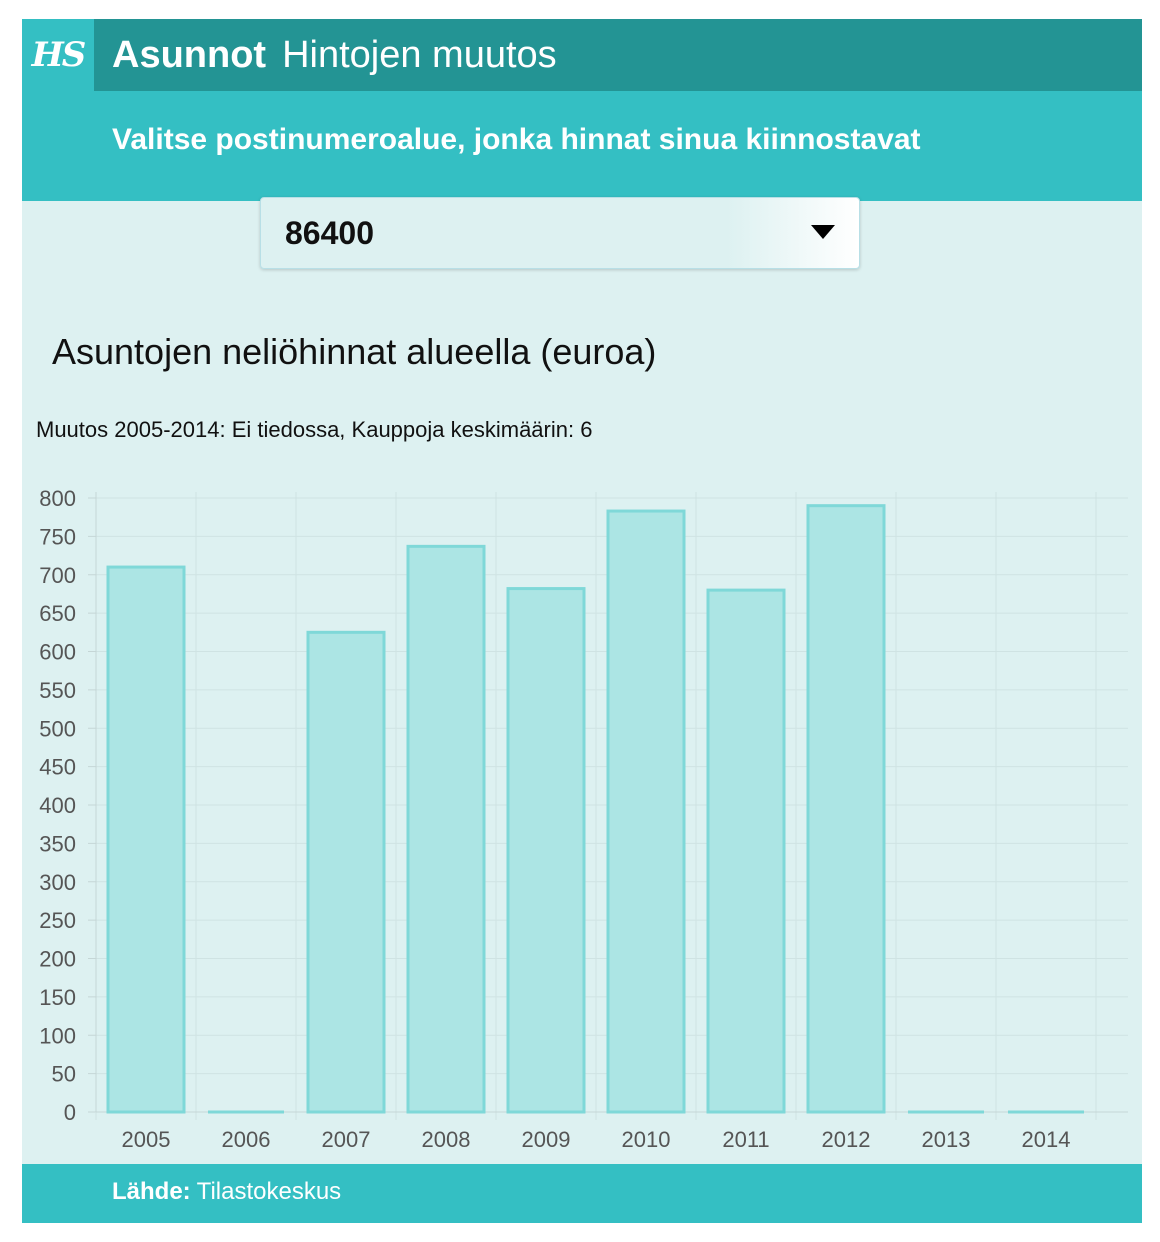 This screenshot has width=1160, height=1242. Describe the element at coordinates (57, 805) in the screenshot. I see `y-tick-label: 400` at that location.